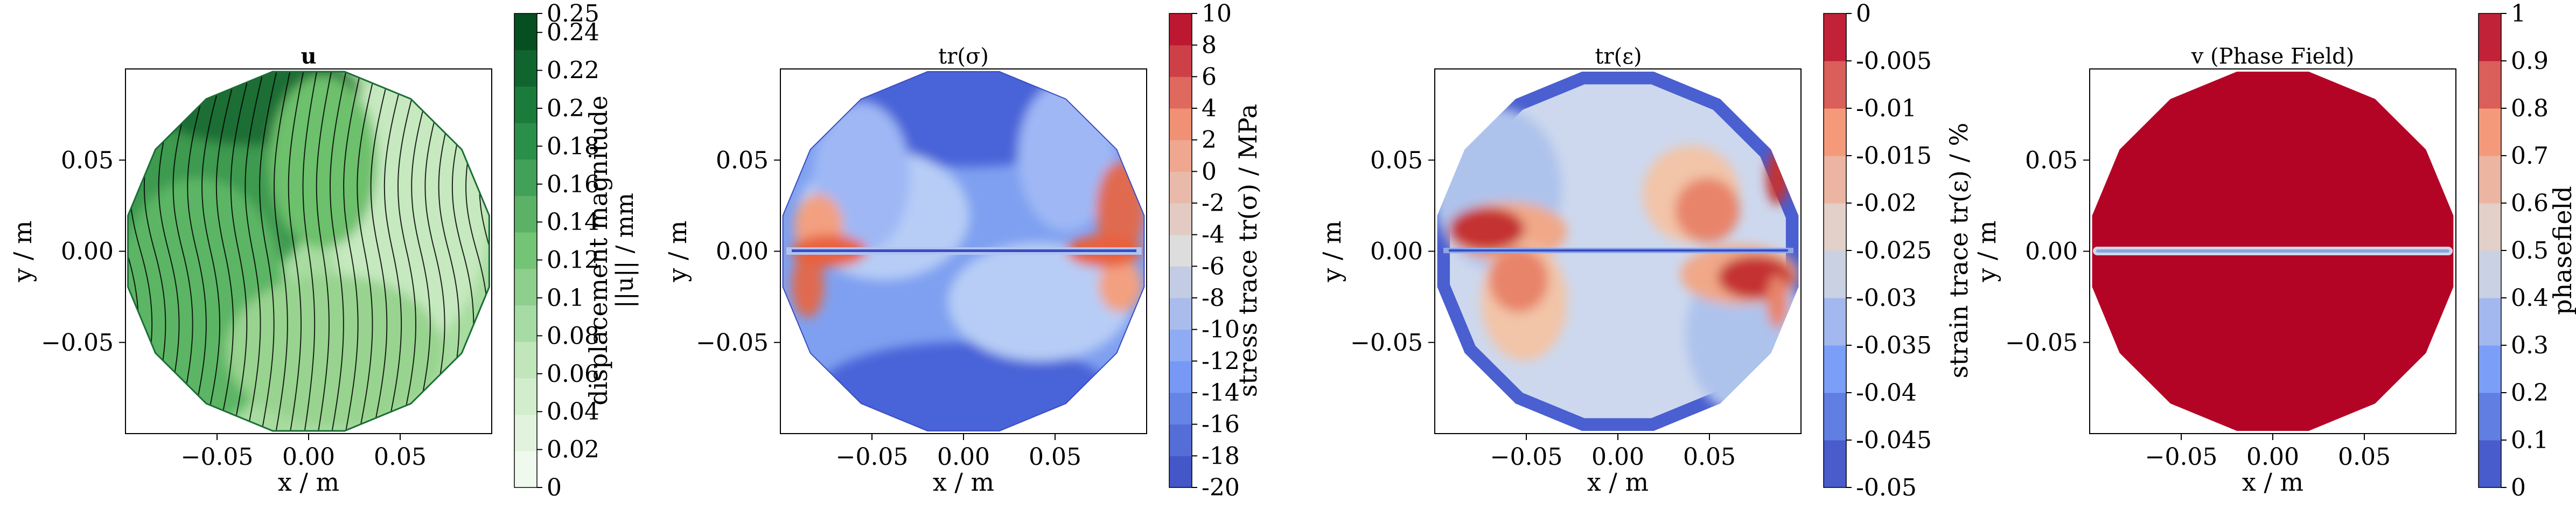  I want to click on colorbar-tick-label: -0.02, so click(1886, 203).